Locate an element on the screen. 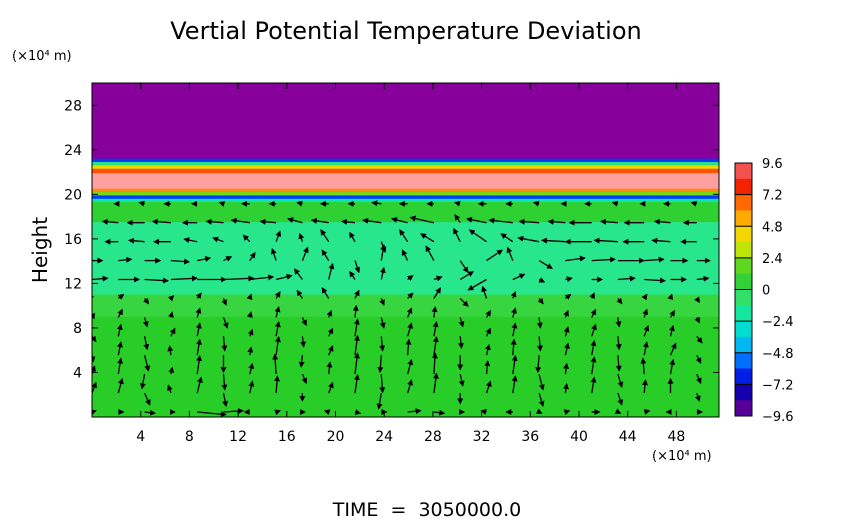 The image size is (854, 519). y-tick-label: 4 is located at coordinates (77, 373).